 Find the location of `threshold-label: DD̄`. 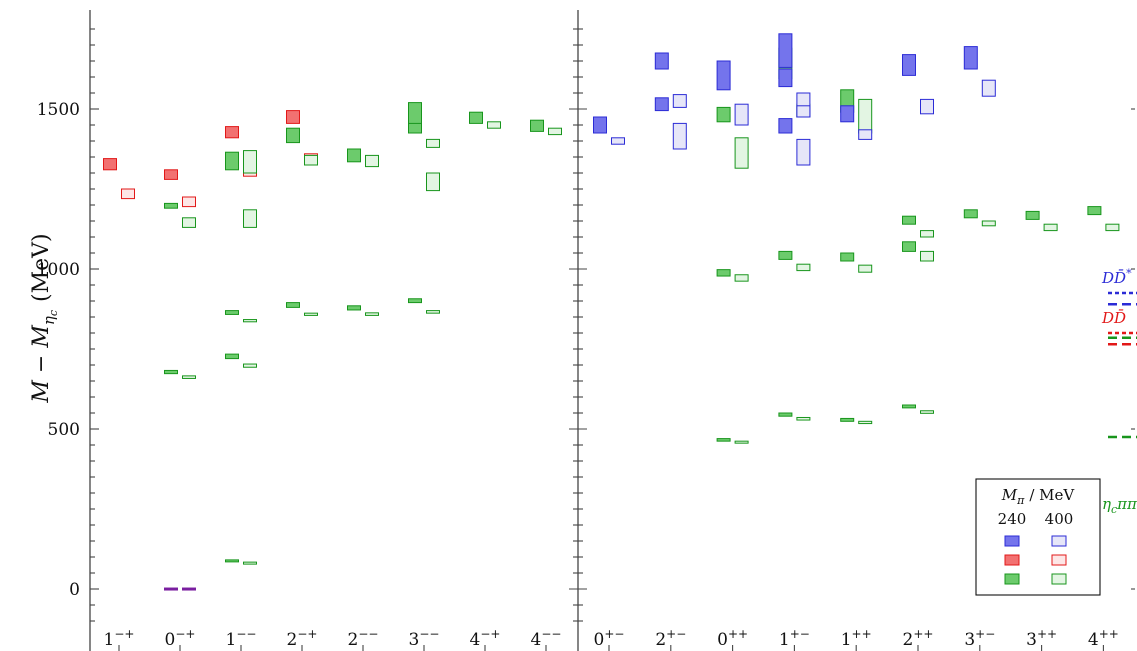

threshold-label: DD̄ is located at coordinates (1113, 318).